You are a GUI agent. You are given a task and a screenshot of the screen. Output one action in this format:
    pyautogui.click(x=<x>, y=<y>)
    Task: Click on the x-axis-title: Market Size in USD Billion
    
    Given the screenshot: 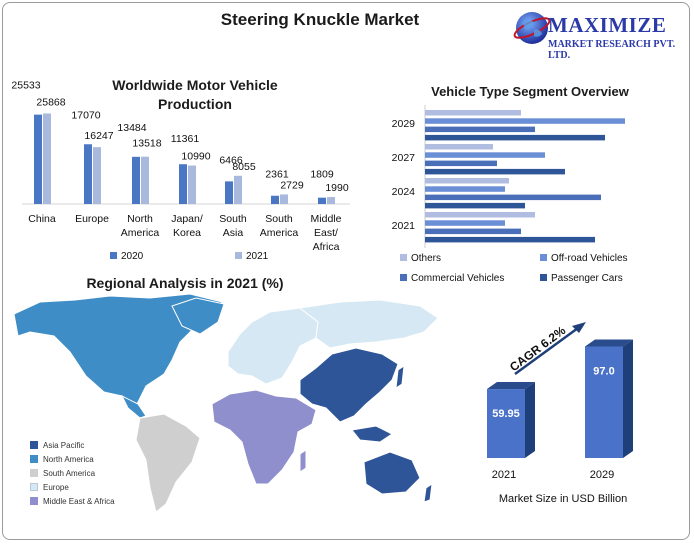 What is the action you would take?
    pyautogui.click(x=563, y=499)
    